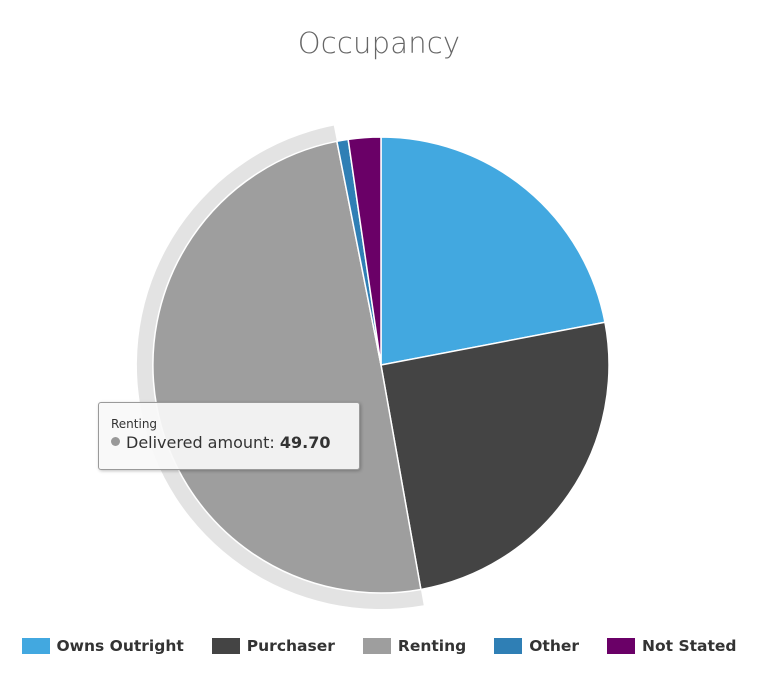  What do you see at coordinates (432, 646) in the screenshot?
I see `legend-label-renting: Renting` at bounding box center [432, 646].